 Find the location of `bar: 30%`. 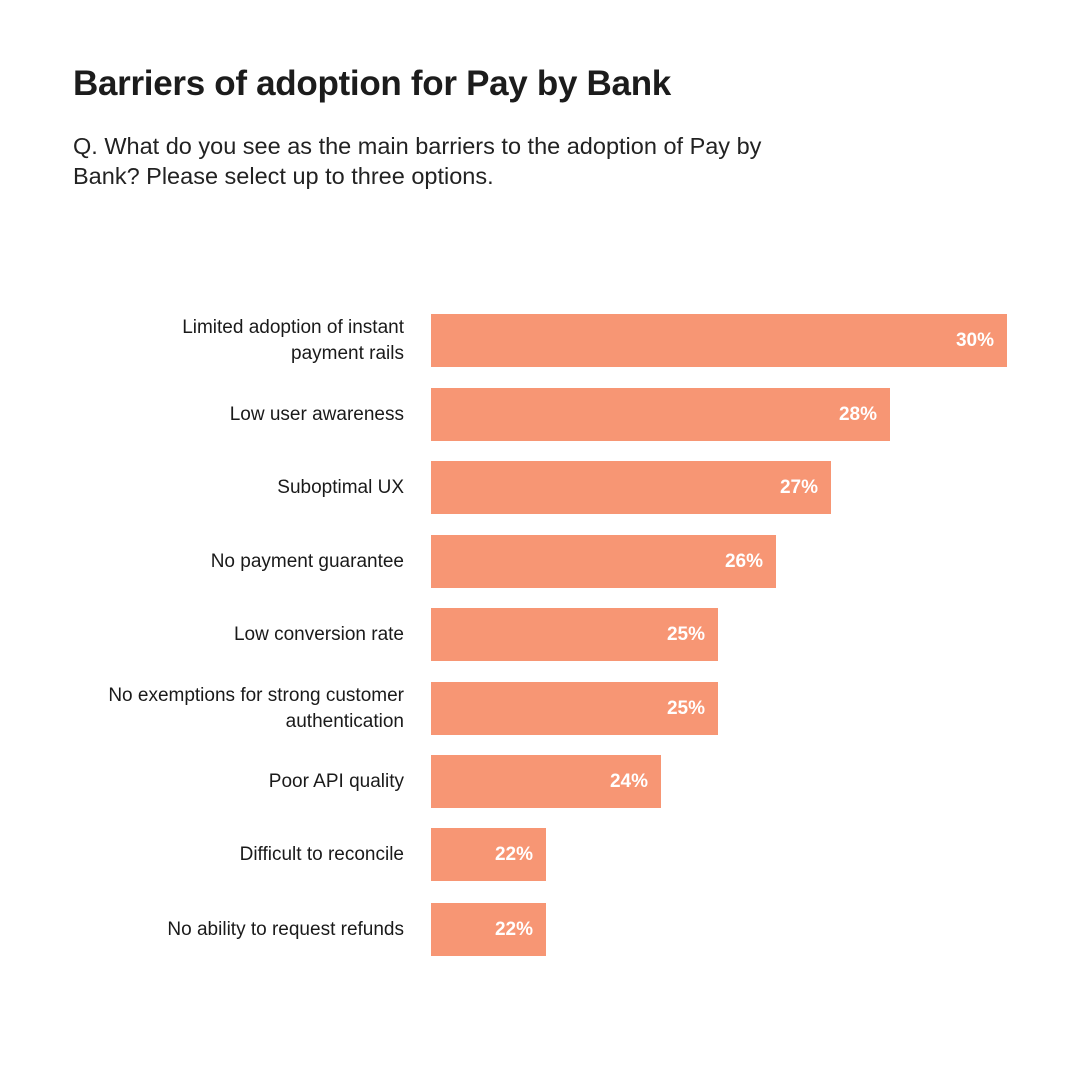

bar: 30% is located at coordinates (719, 340).